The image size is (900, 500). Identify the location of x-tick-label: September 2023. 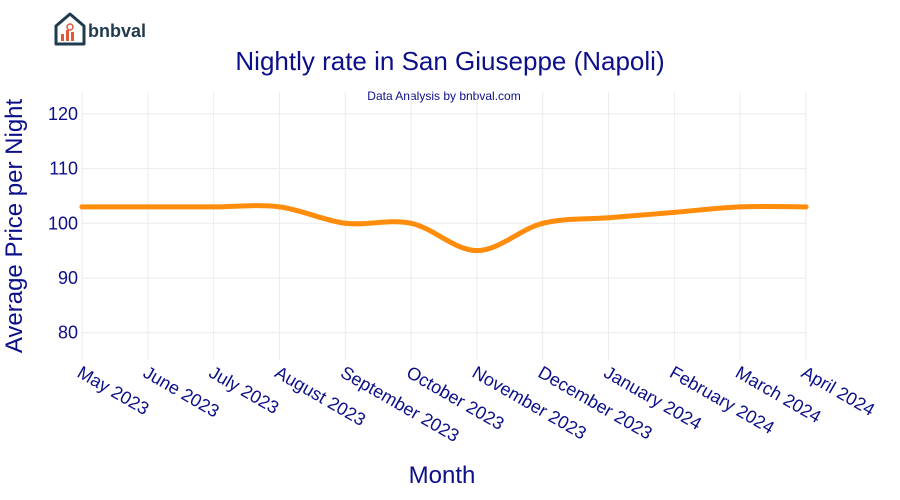
(399, 404).